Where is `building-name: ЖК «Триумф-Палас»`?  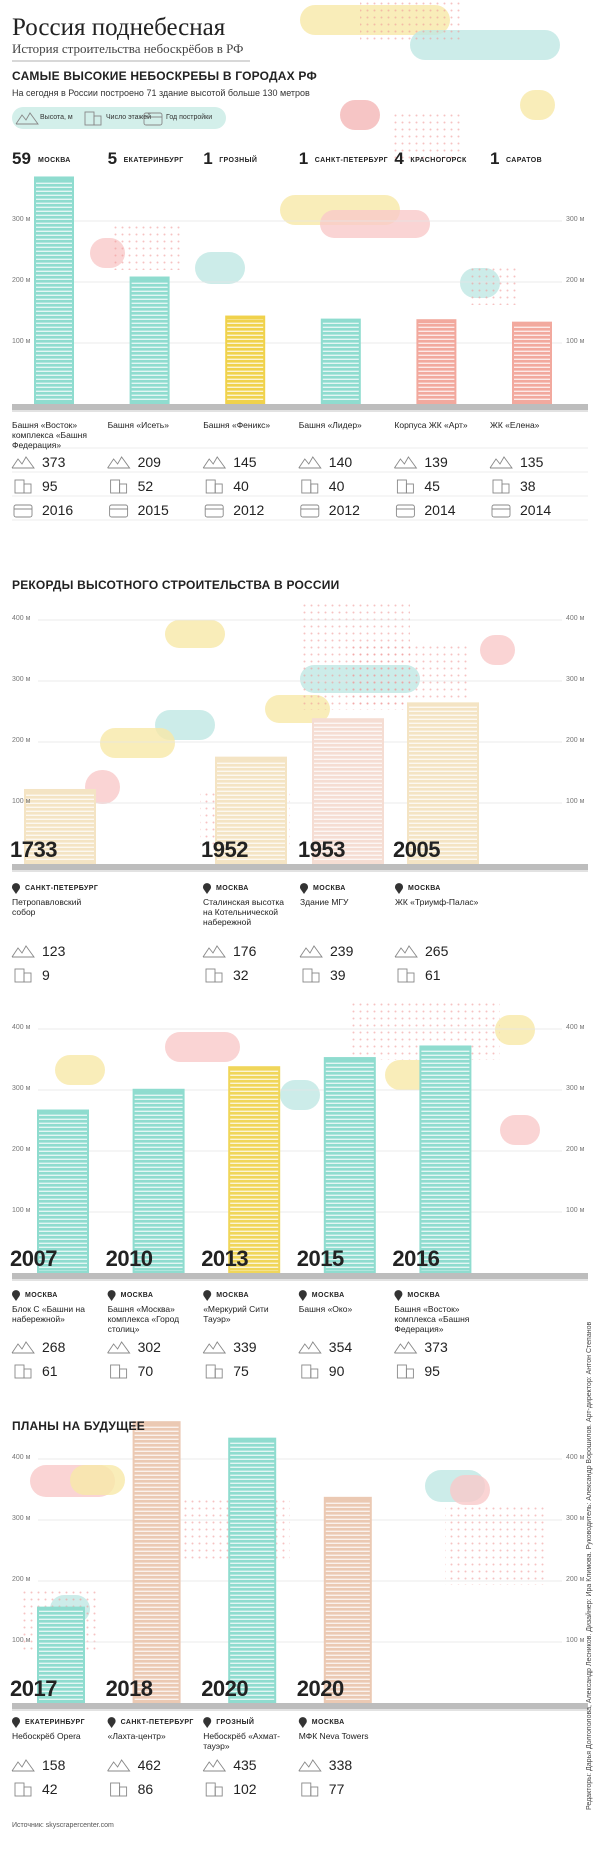 building-name: ЖК «Триумф-Палас» is located at coordinates (437, 902).